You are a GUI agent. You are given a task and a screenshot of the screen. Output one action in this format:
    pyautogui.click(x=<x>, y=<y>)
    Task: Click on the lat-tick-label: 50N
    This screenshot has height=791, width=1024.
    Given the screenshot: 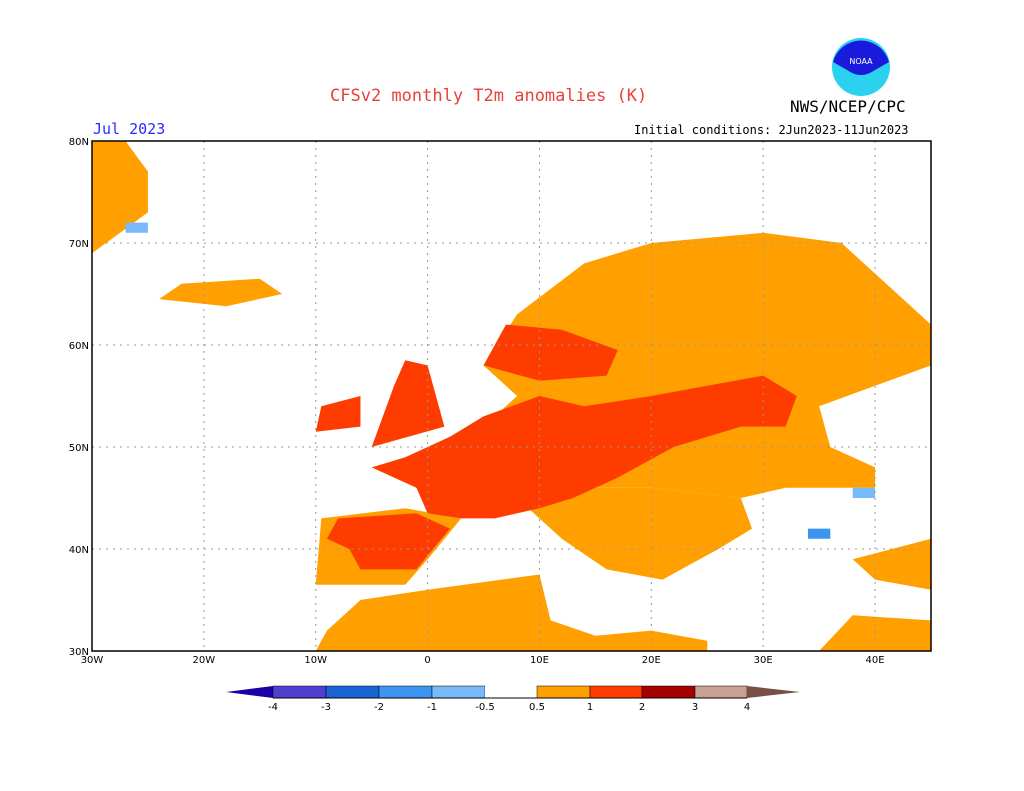 What is the action you would take?
    pyautogui.click(x=79, y=448)
    